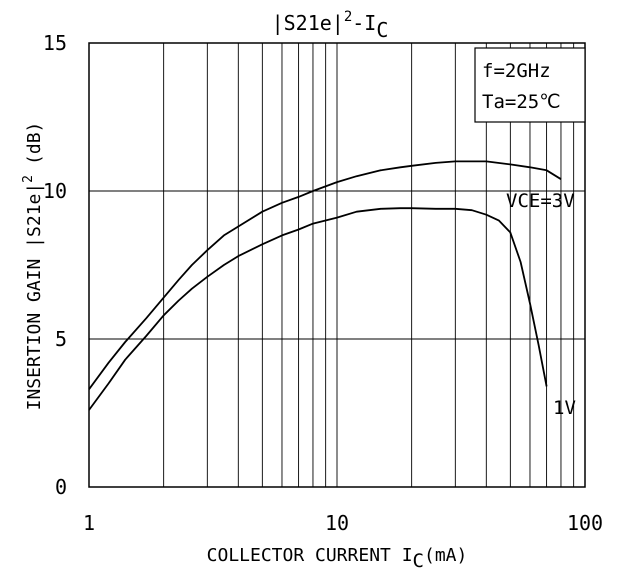 This screenshot has height=576, width=620. Describe the element at coordinates (55, 191) in the screenshot. I see `y-tick-label: 10` at that location.